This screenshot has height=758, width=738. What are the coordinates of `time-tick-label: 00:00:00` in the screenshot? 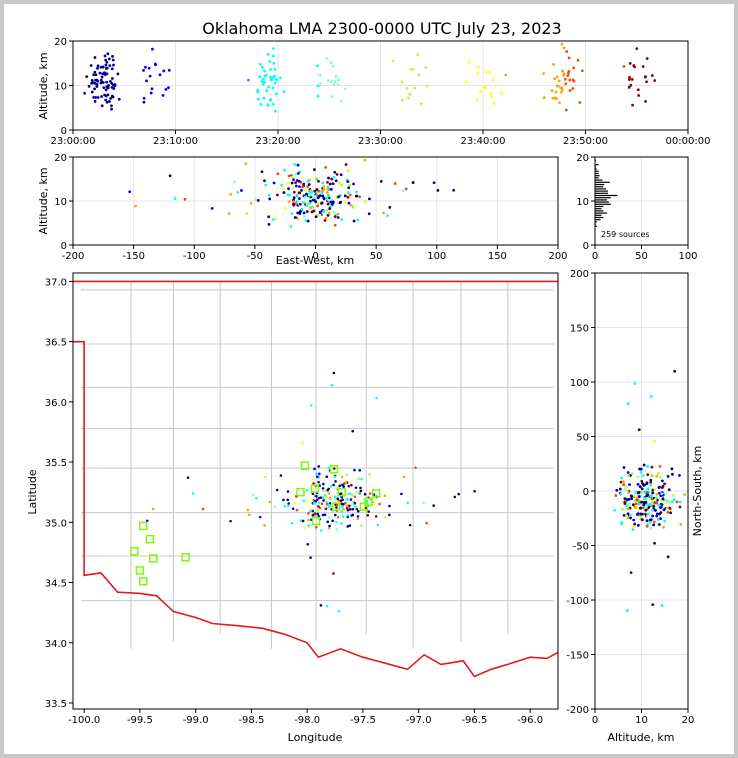 It's located at (688, 141).